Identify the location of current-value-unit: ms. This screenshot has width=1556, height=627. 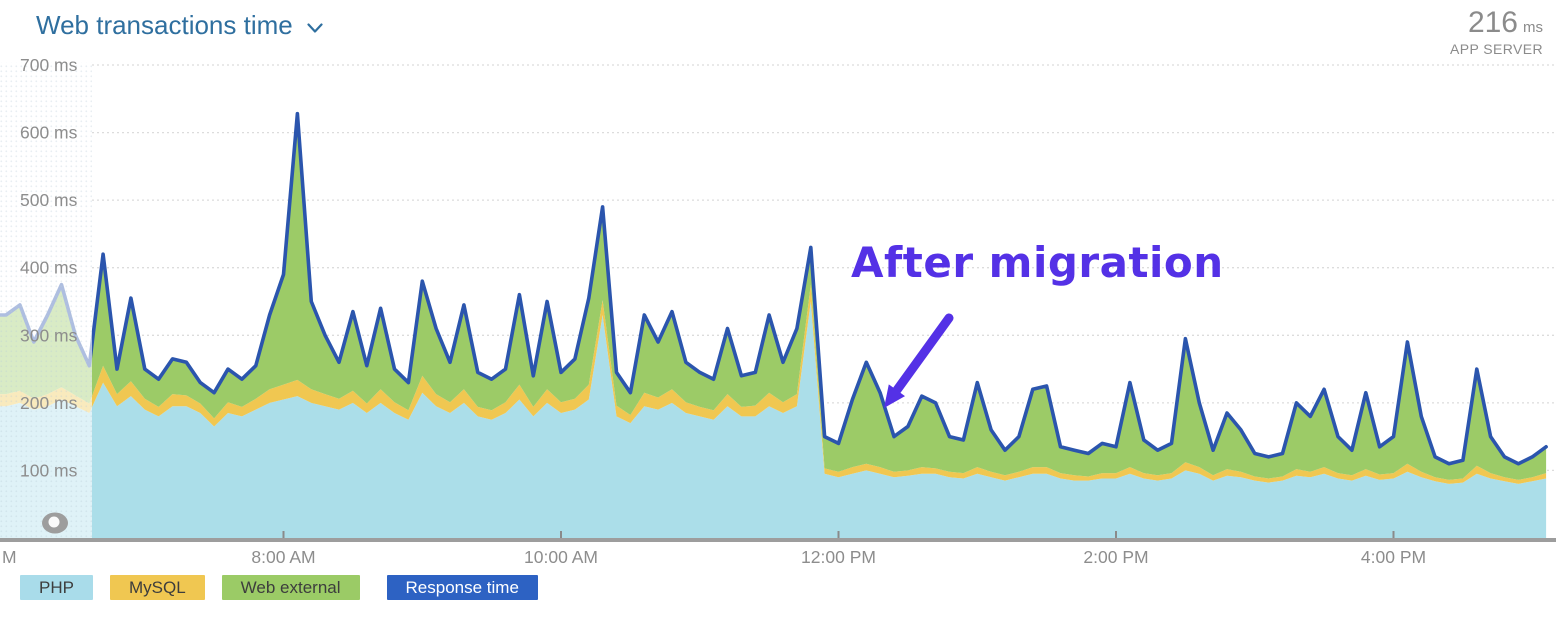
(1533, 27).